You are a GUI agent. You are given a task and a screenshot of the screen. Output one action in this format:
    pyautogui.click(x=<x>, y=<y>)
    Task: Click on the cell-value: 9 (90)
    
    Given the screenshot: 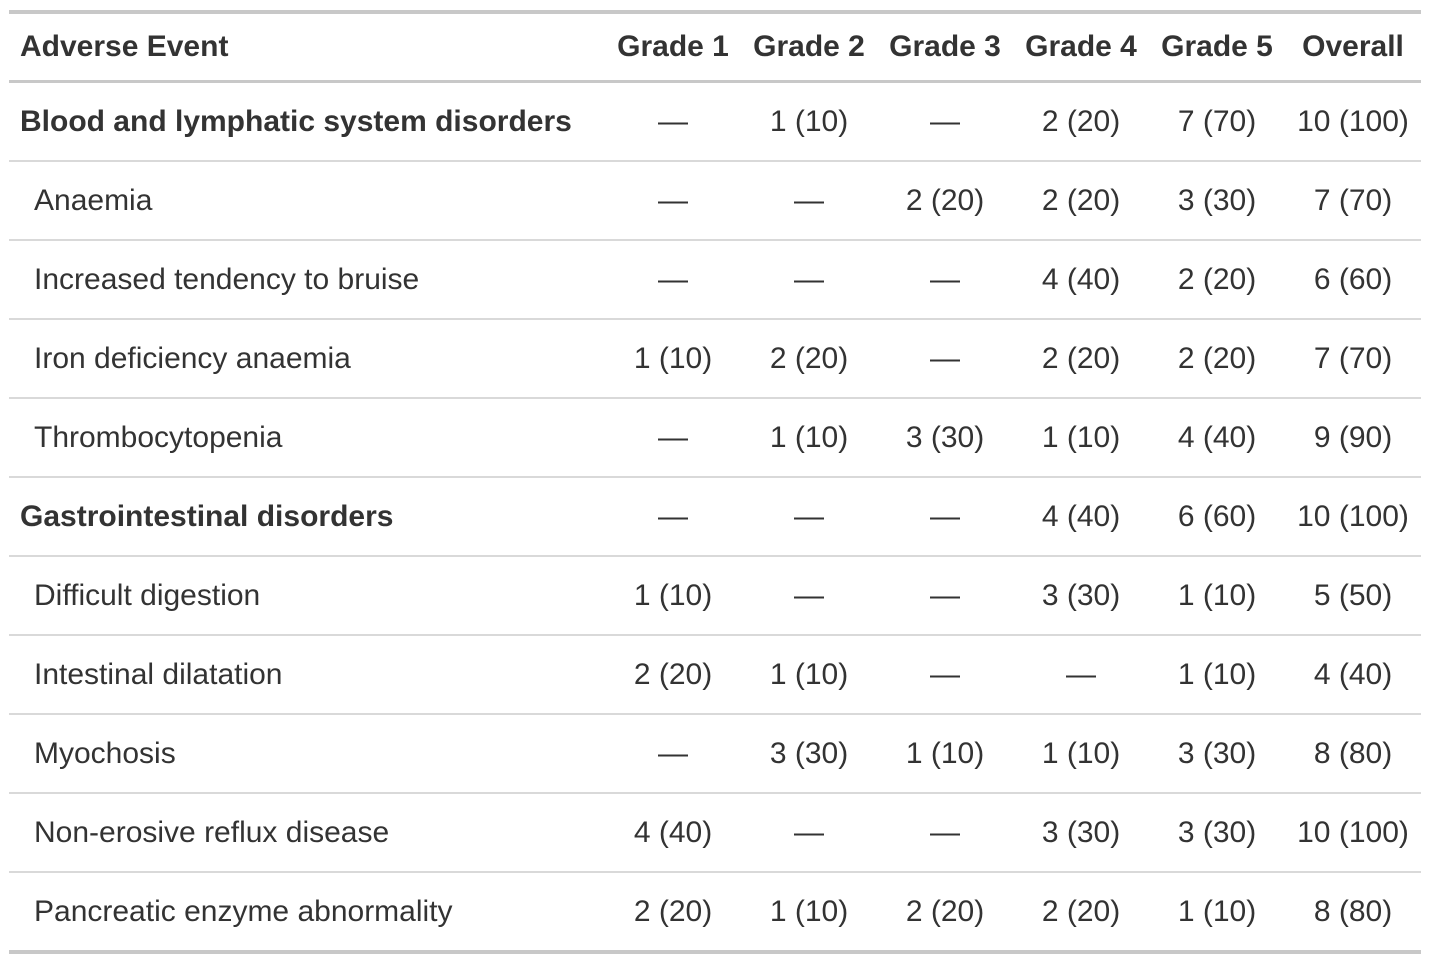 What is the action you would take?
    pyautogui.click(x=1353, y=437)
    